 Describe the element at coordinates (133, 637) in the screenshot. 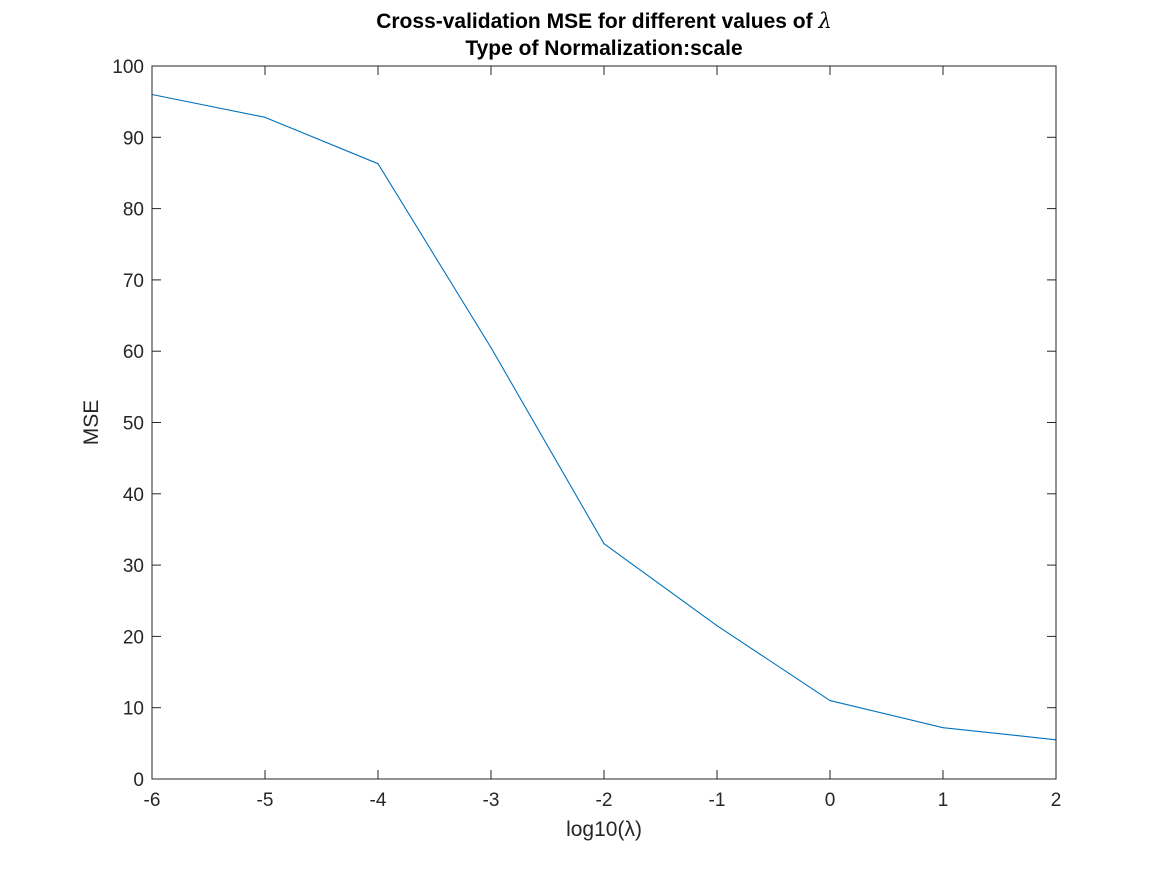

I see `y-tick-label: 20` at that location.